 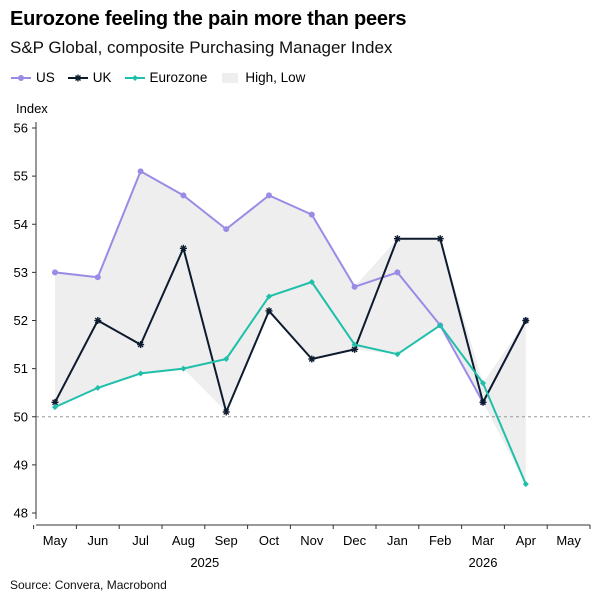 What do you see at coordinates (45, 77) in the screenshot?
I see `legend-label-us: US` at bounding box center [45, 77].